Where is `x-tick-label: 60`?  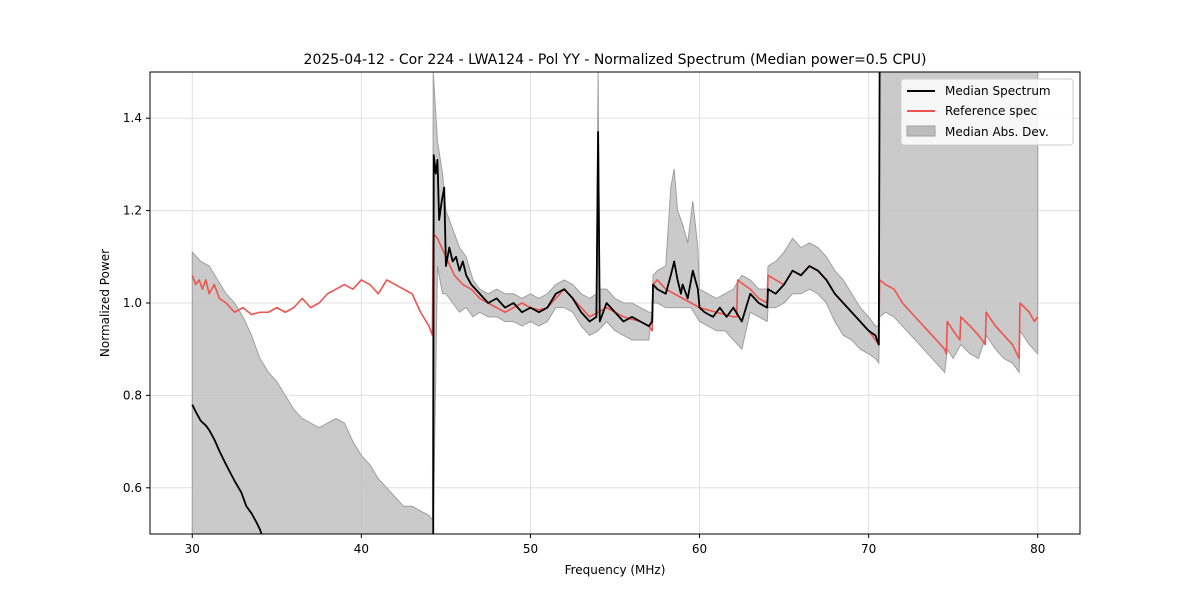
x-tick-label: 60 is located at coordinates (699, 549).